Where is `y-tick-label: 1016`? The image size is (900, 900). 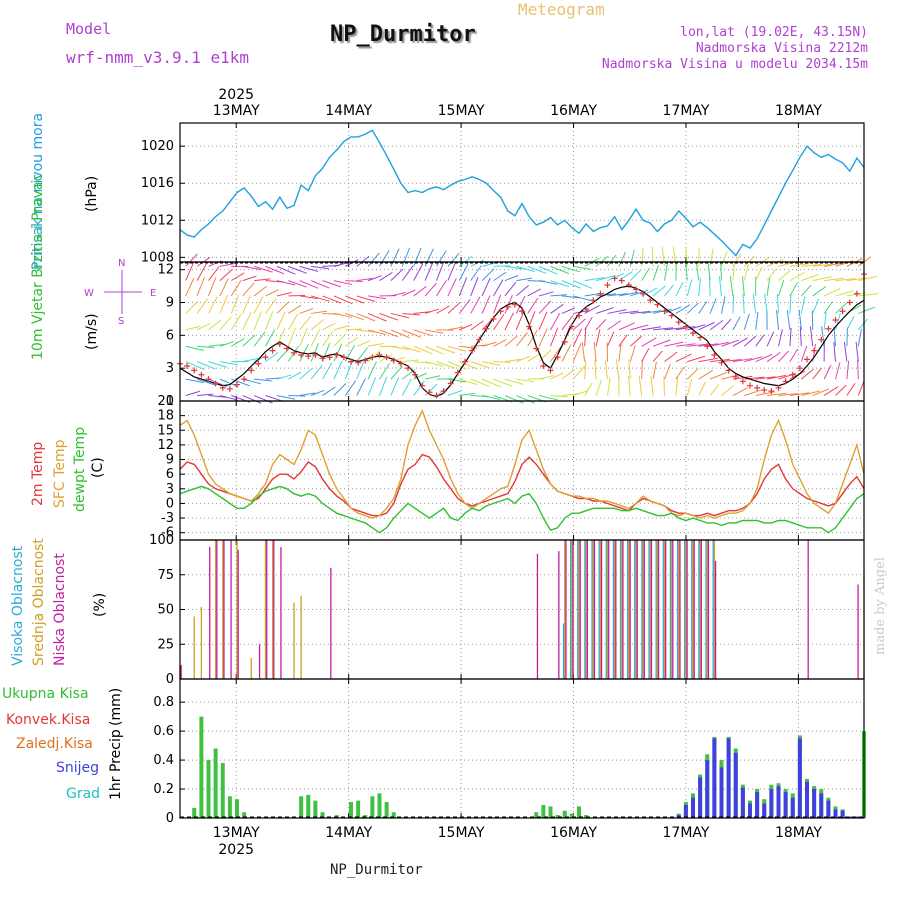
y-tick-label: 1016 is located at coordinates (157, 183).